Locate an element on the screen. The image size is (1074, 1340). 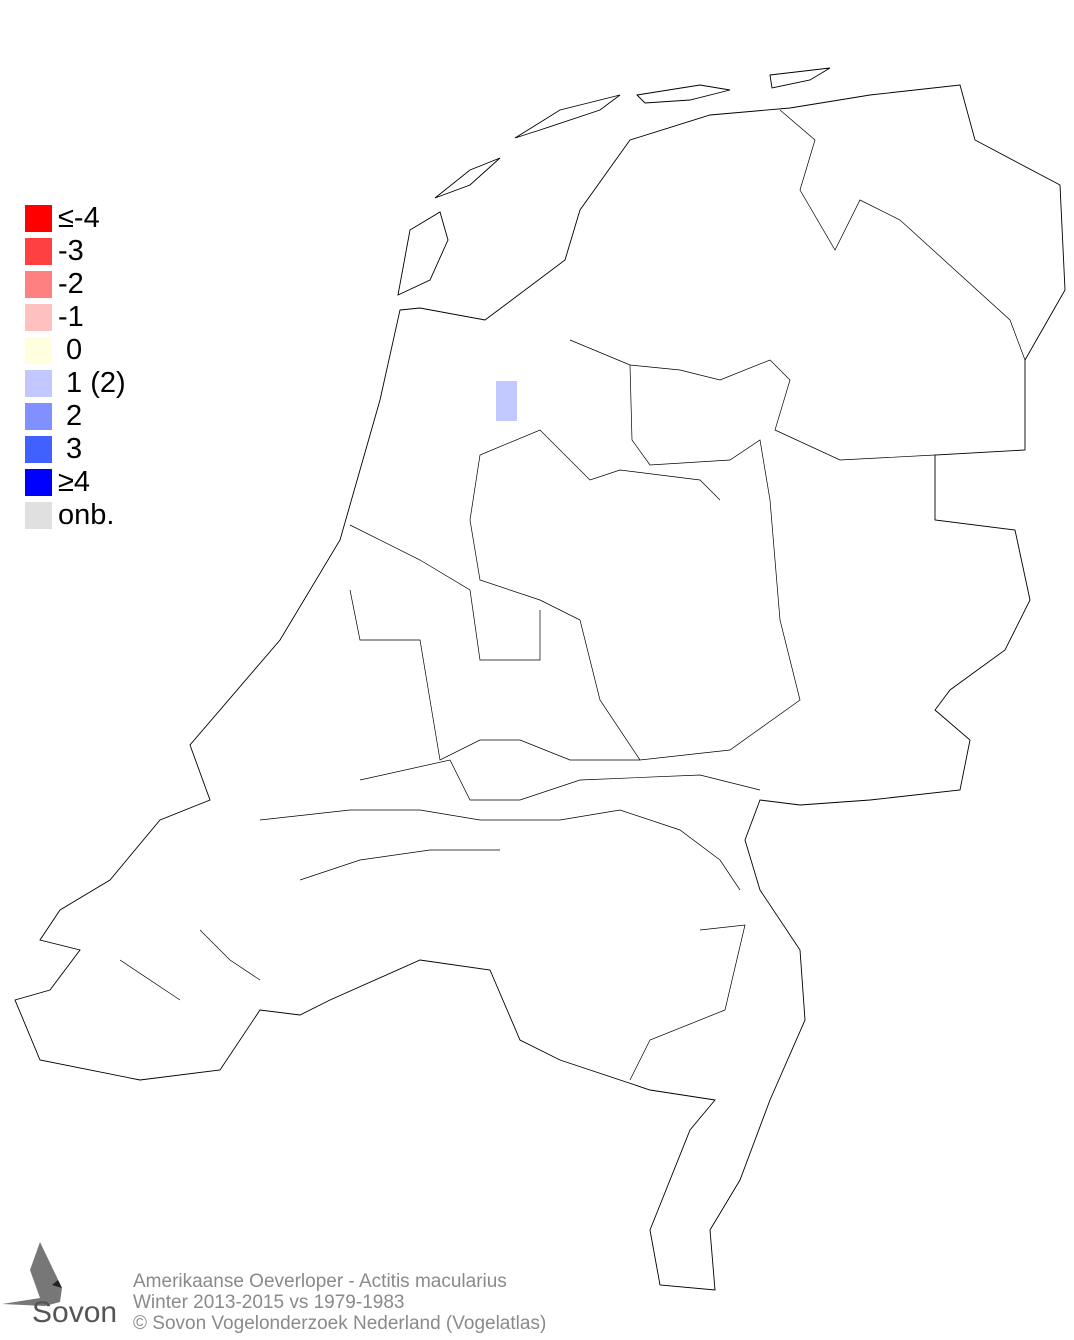
legend-label: -3 is located at coordinates (71, 251).